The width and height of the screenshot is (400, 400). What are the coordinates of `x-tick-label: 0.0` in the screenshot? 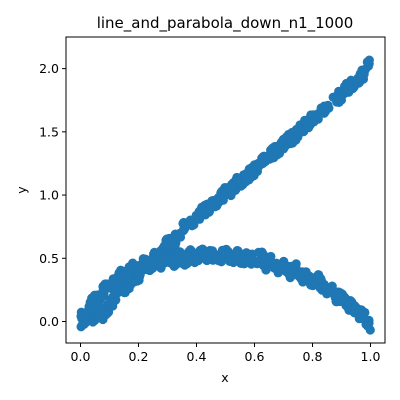 It's located at (81, 356).